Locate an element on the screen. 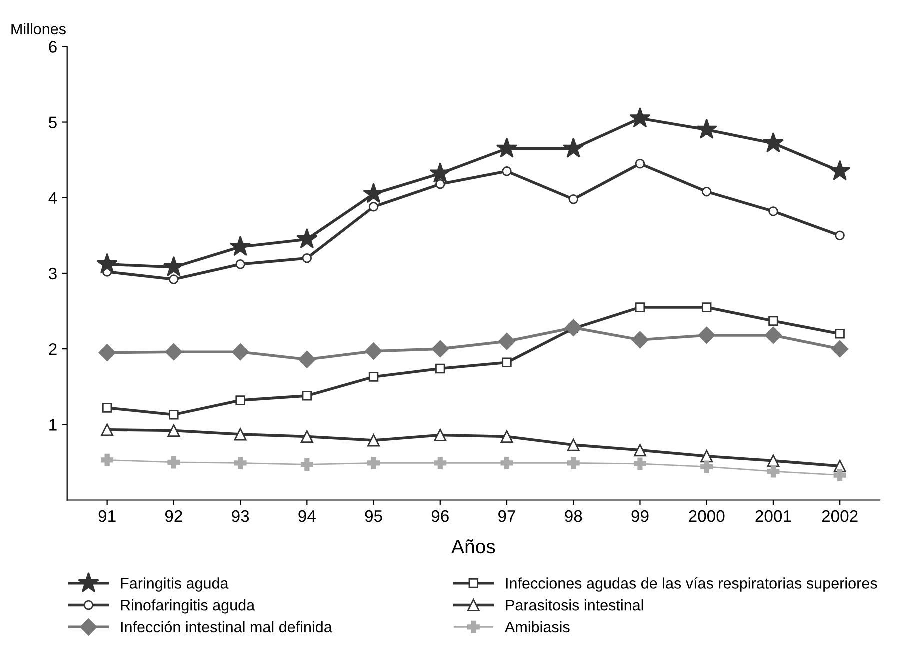  y-tick-label: 5 is located at coordinates (53, 122).